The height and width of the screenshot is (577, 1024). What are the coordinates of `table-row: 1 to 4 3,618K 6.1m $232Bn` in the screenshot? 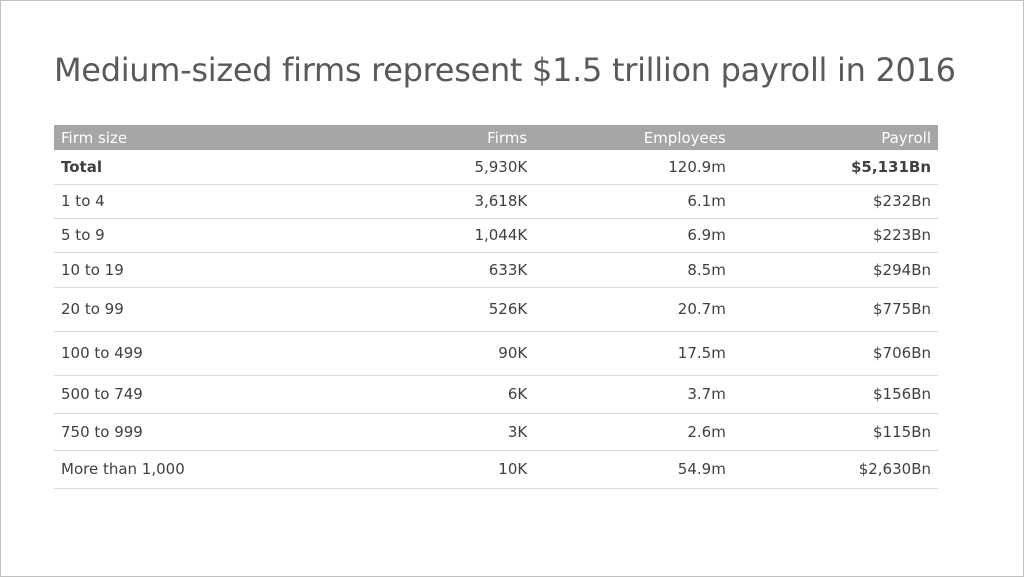 It's located at (496, 201).